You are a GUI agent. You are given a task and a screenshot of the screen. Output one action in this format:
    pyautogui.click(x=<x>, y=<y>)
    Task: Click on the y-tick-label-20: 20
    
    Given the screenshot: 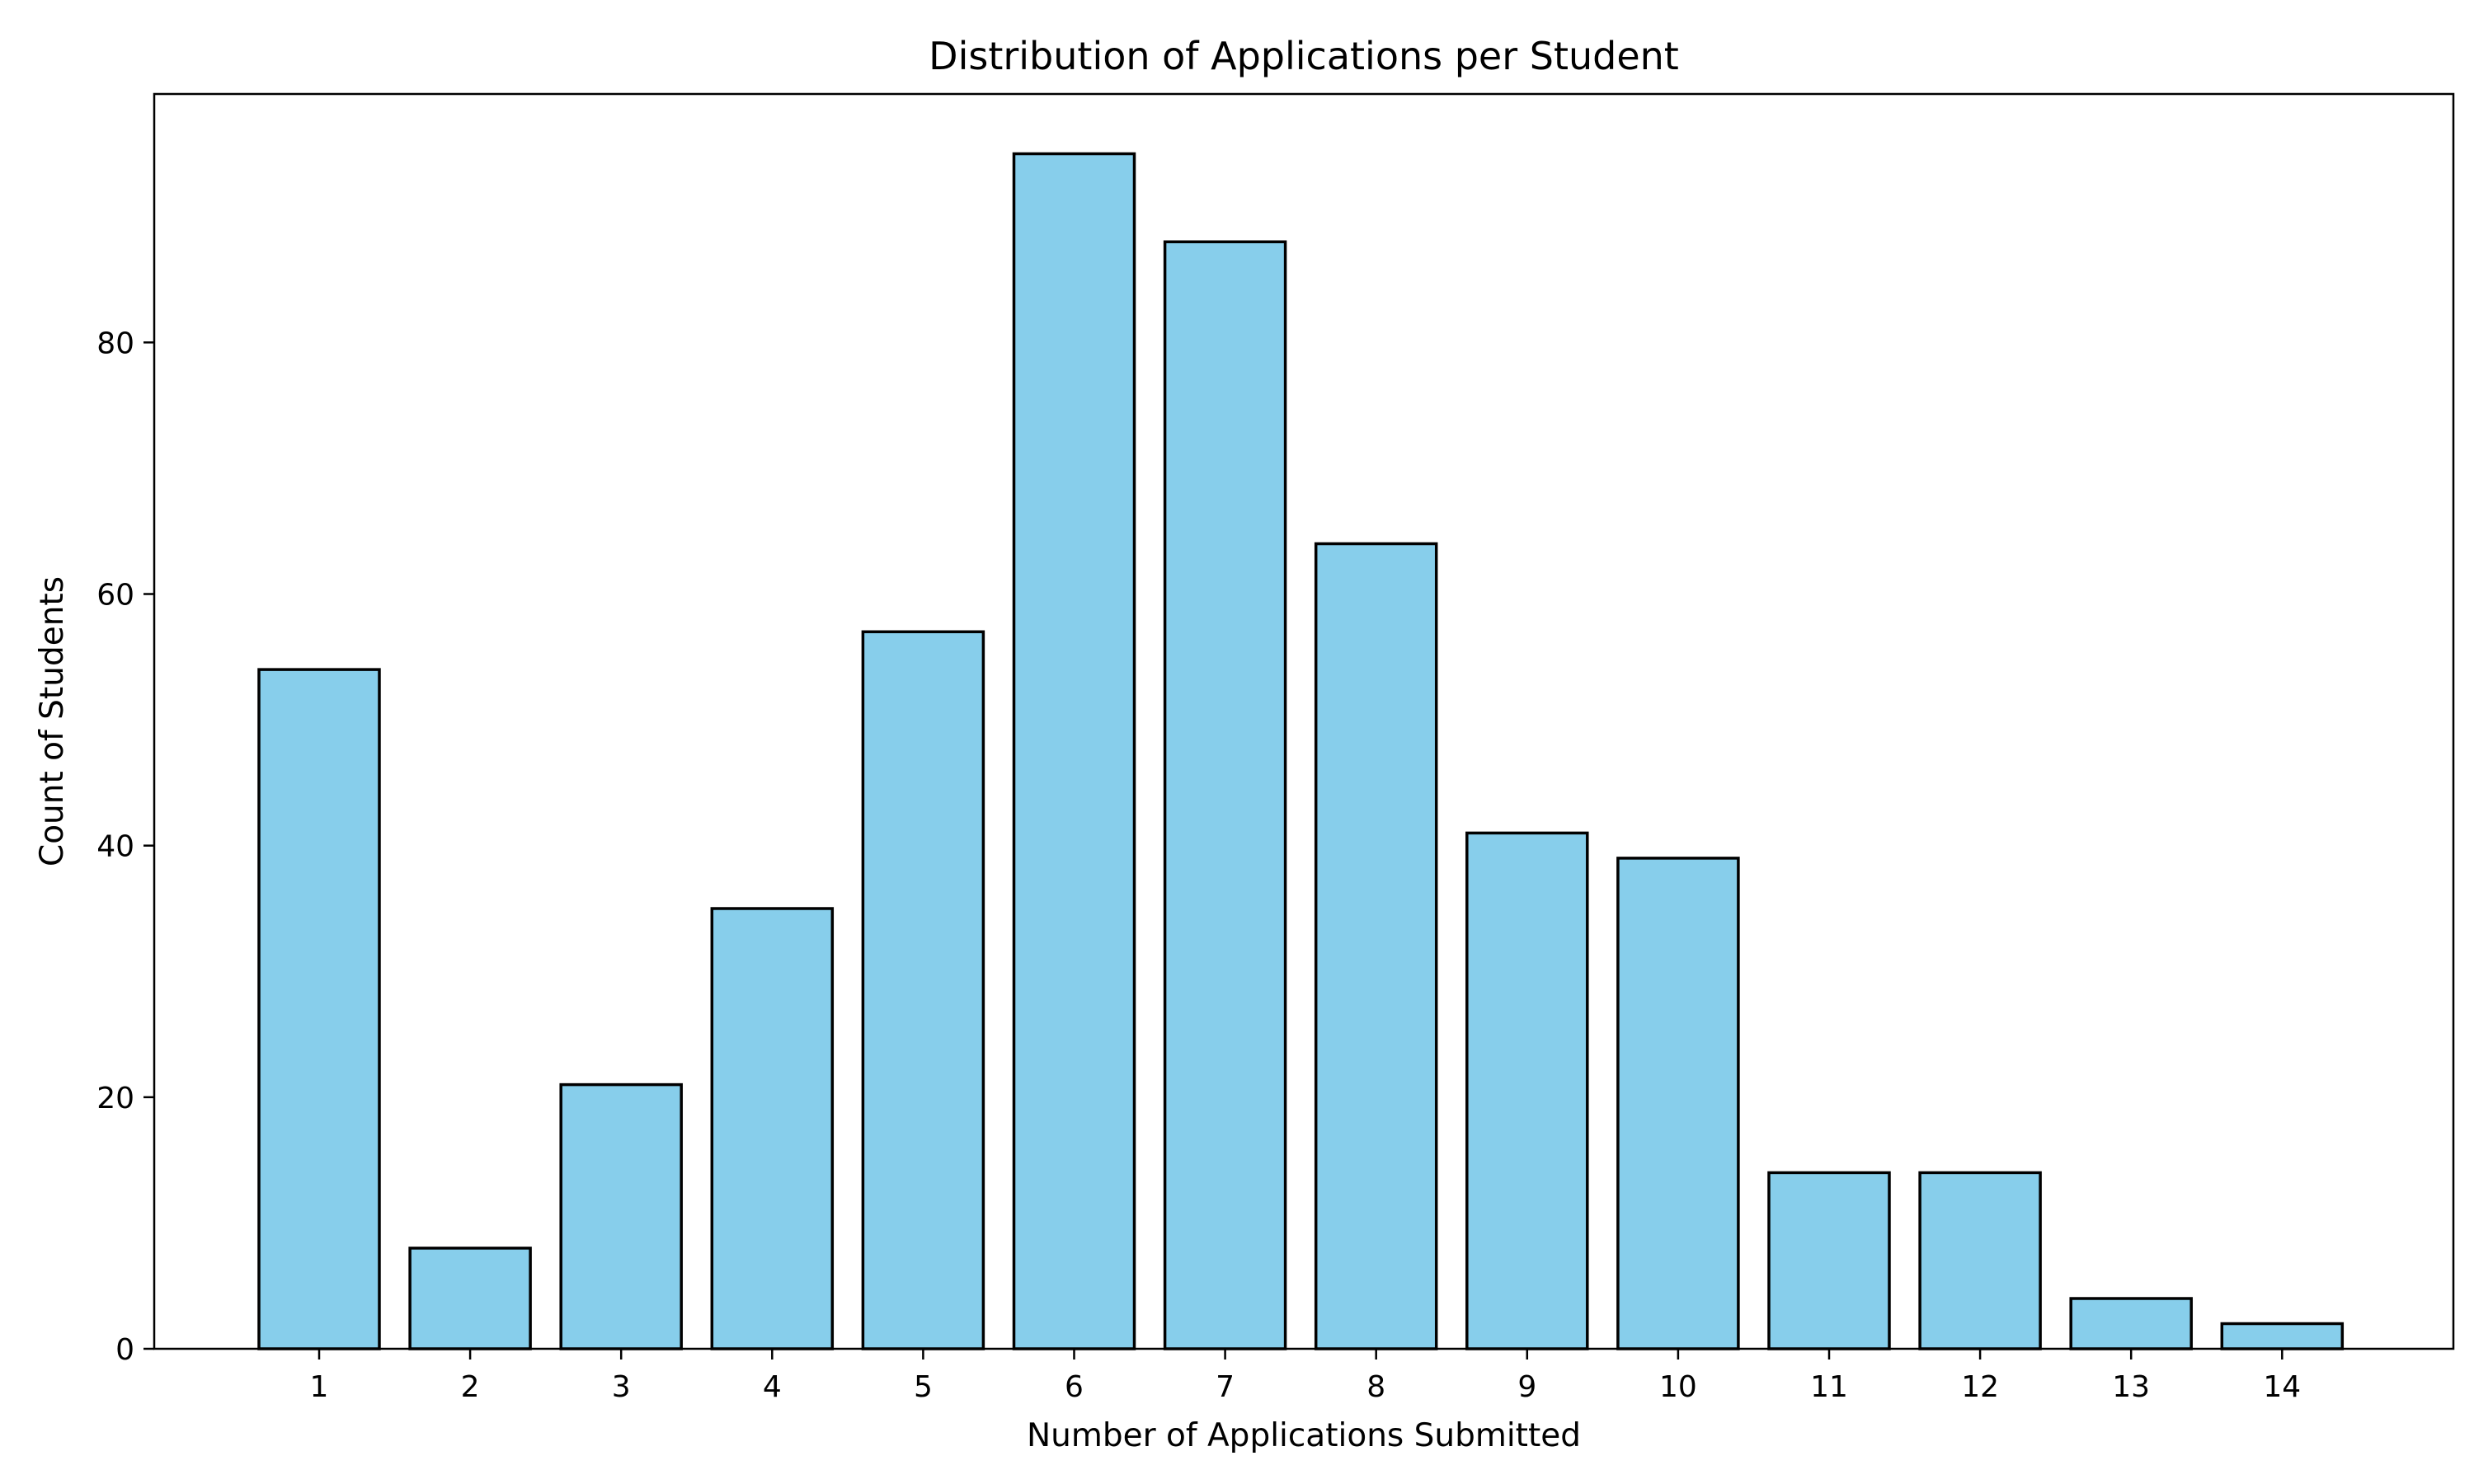 What is the action you would take?
    pyautogui.click(x=115, y=1098)
    